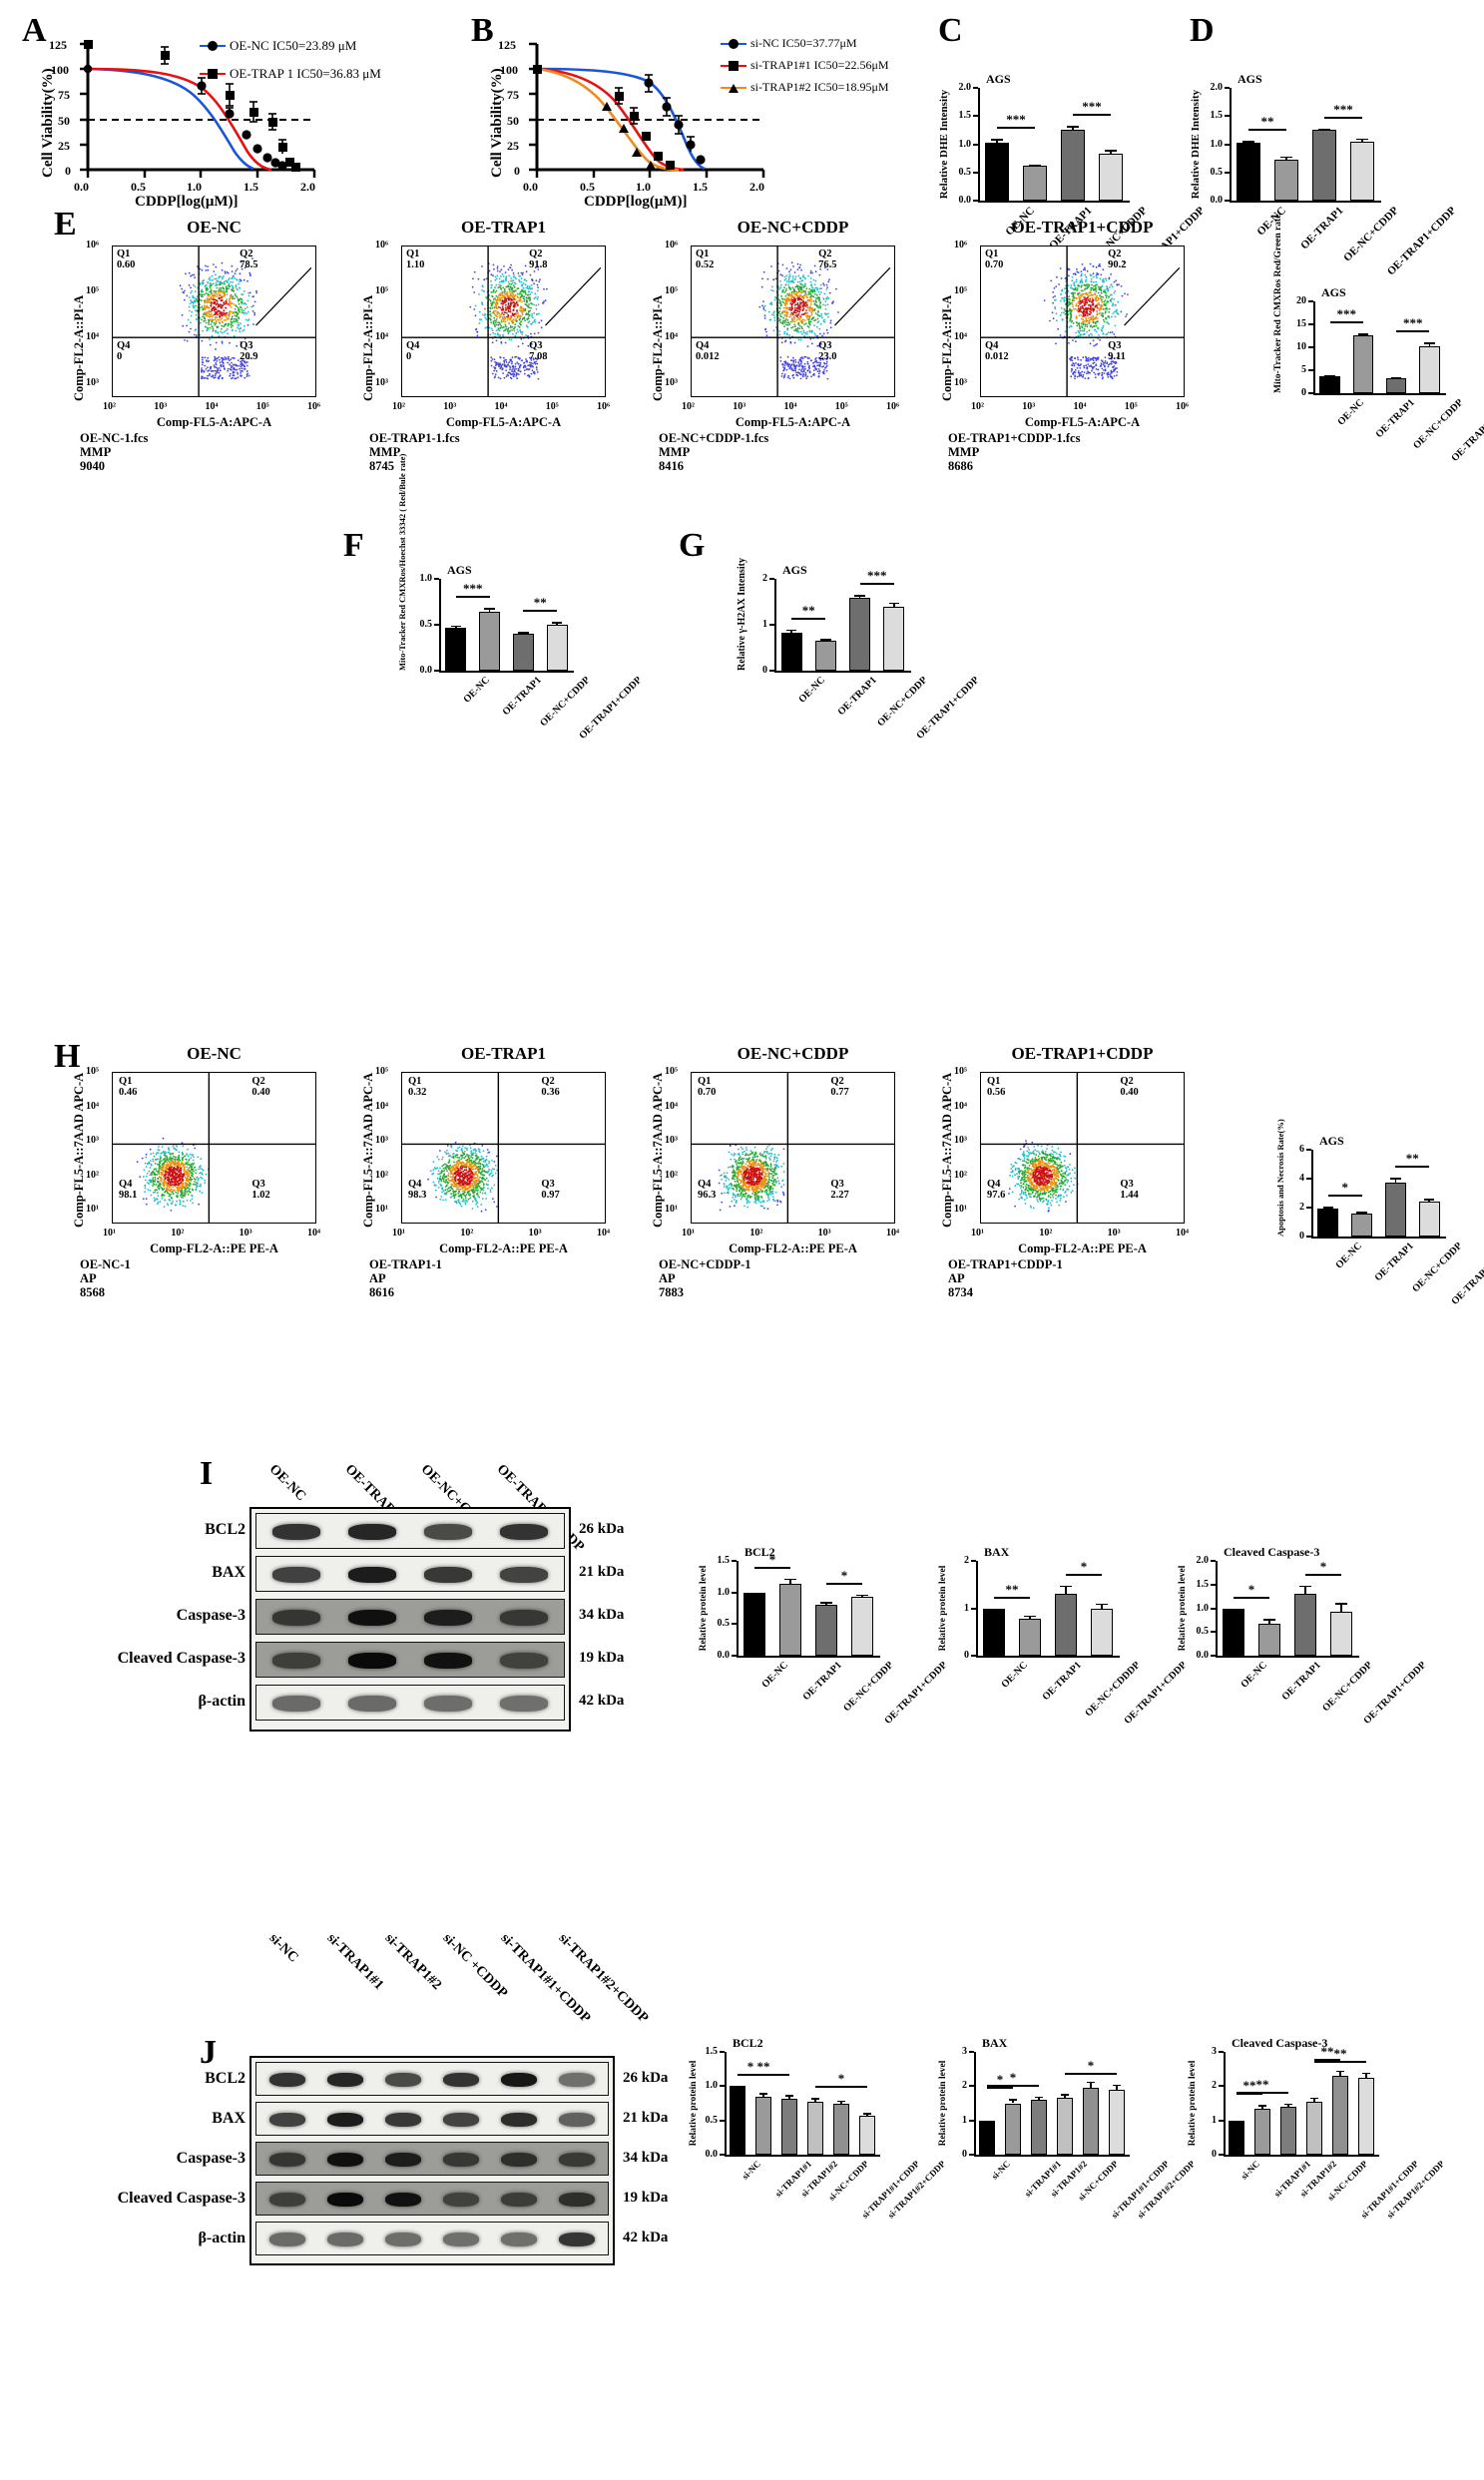  What do you see at coordinates (68, 171) in the screenshot?
I see `panel-a-ytick-5: 0` at bounding box center [68, 171].